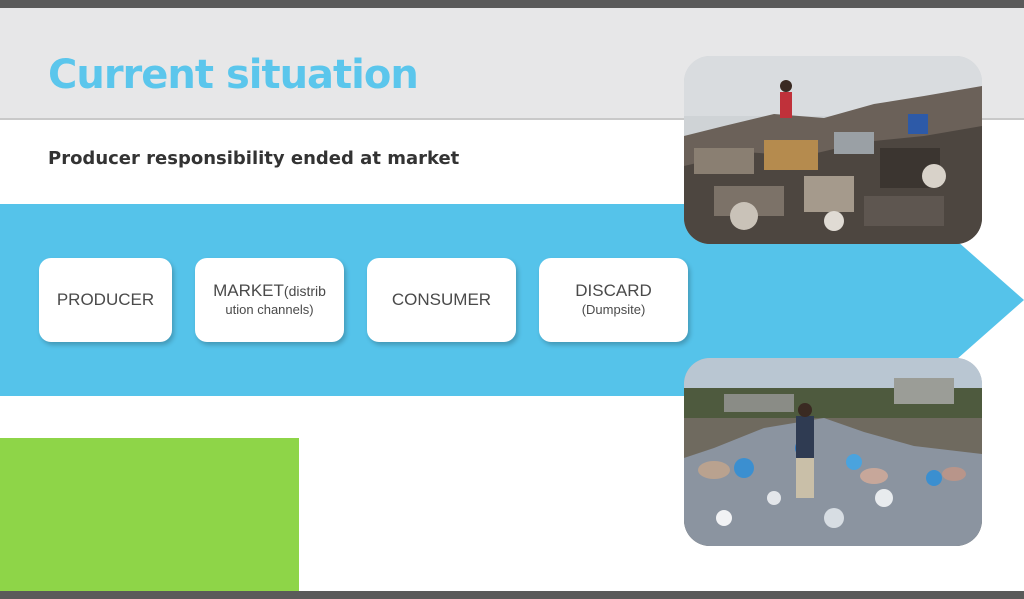  Describe the element at coordinates (304, 291) in the screenshot. I see `step-market-label-small: (distrib` at that location.